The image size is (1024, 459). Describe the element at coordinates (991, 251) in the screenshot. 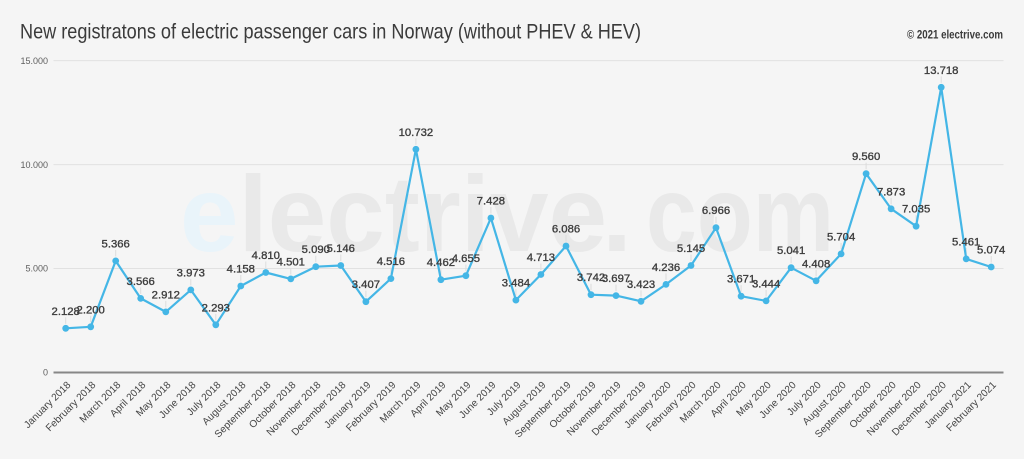

I see `svg-text: 5.074` at that location.